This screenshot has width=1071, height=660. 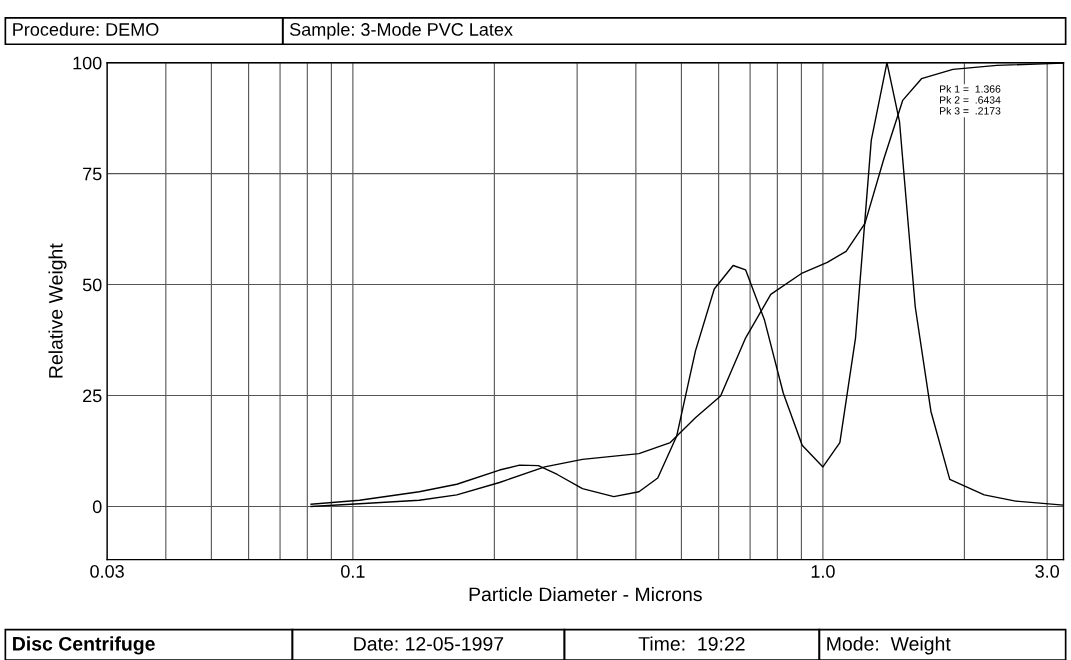 What do you see at coordinates (1047, 571) in the screenshot?
I see `x-tick-label: 3.0` at bounding box center [1047, 571].